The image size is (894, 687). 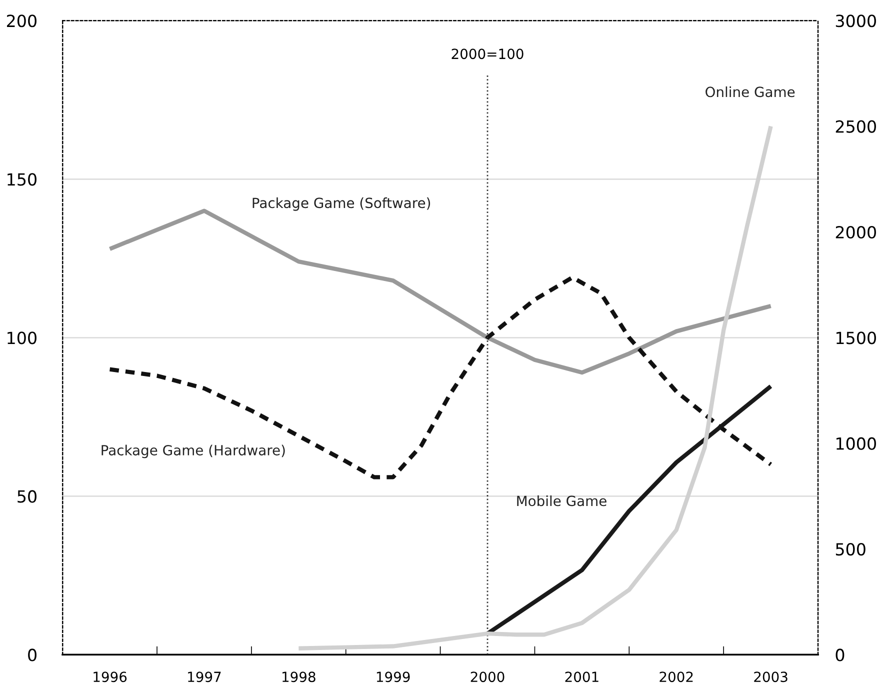 I want to click on y-tick-label: 50, so click(x=27, y=496).